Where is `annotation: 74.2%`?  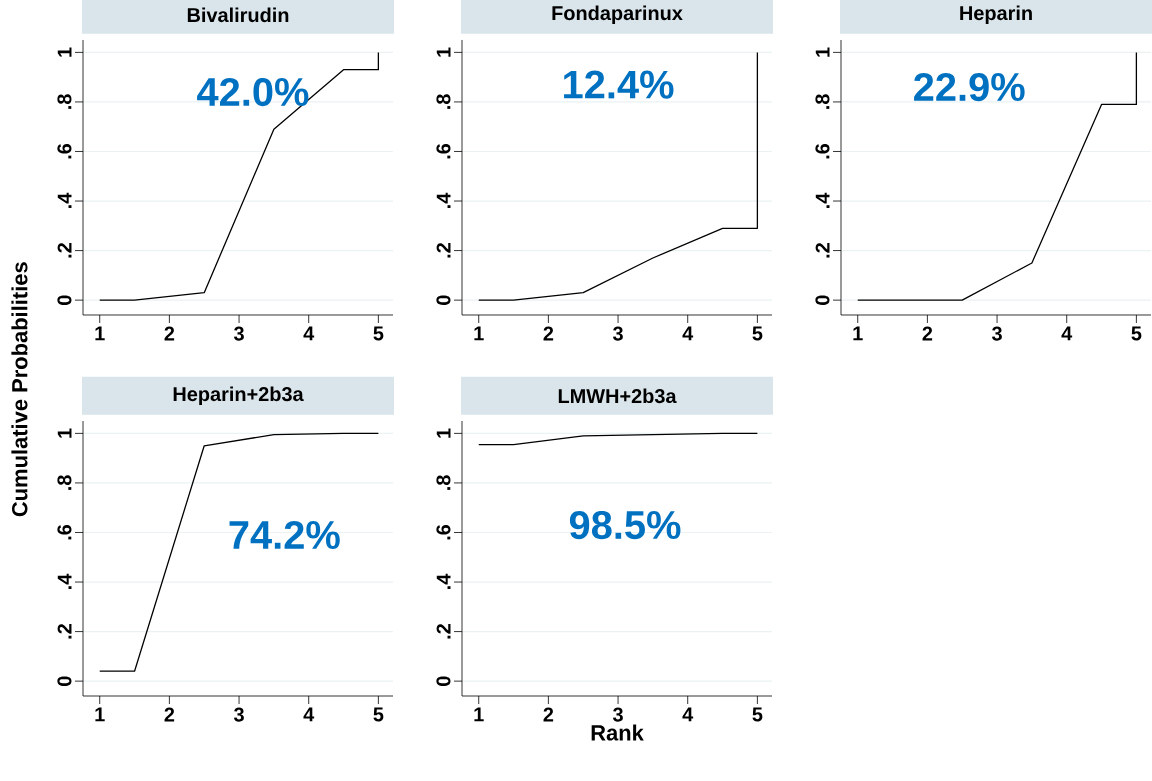 annotation: 74.2% is located at coordinates (284, 535).